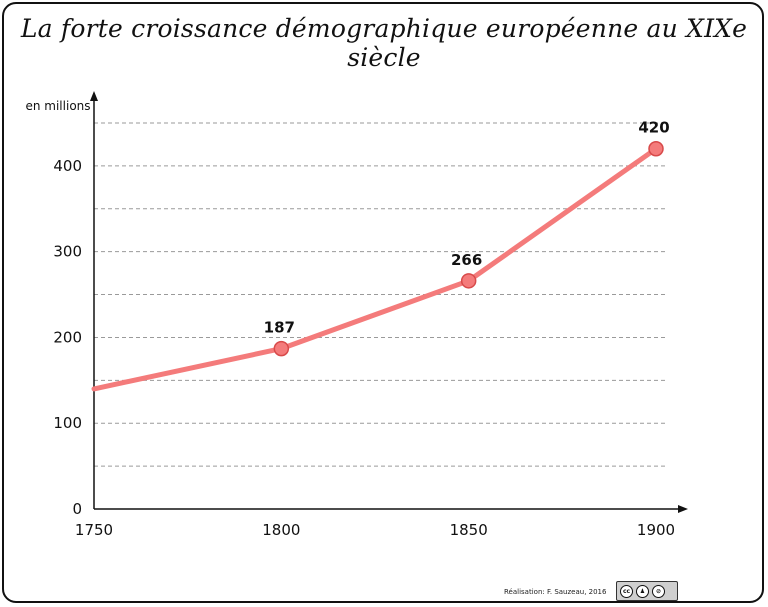 The image size is (768, 607). Describe the element at coordinates (279, 328) in the screenshot. I see `data-label-1800: 187` at that location.